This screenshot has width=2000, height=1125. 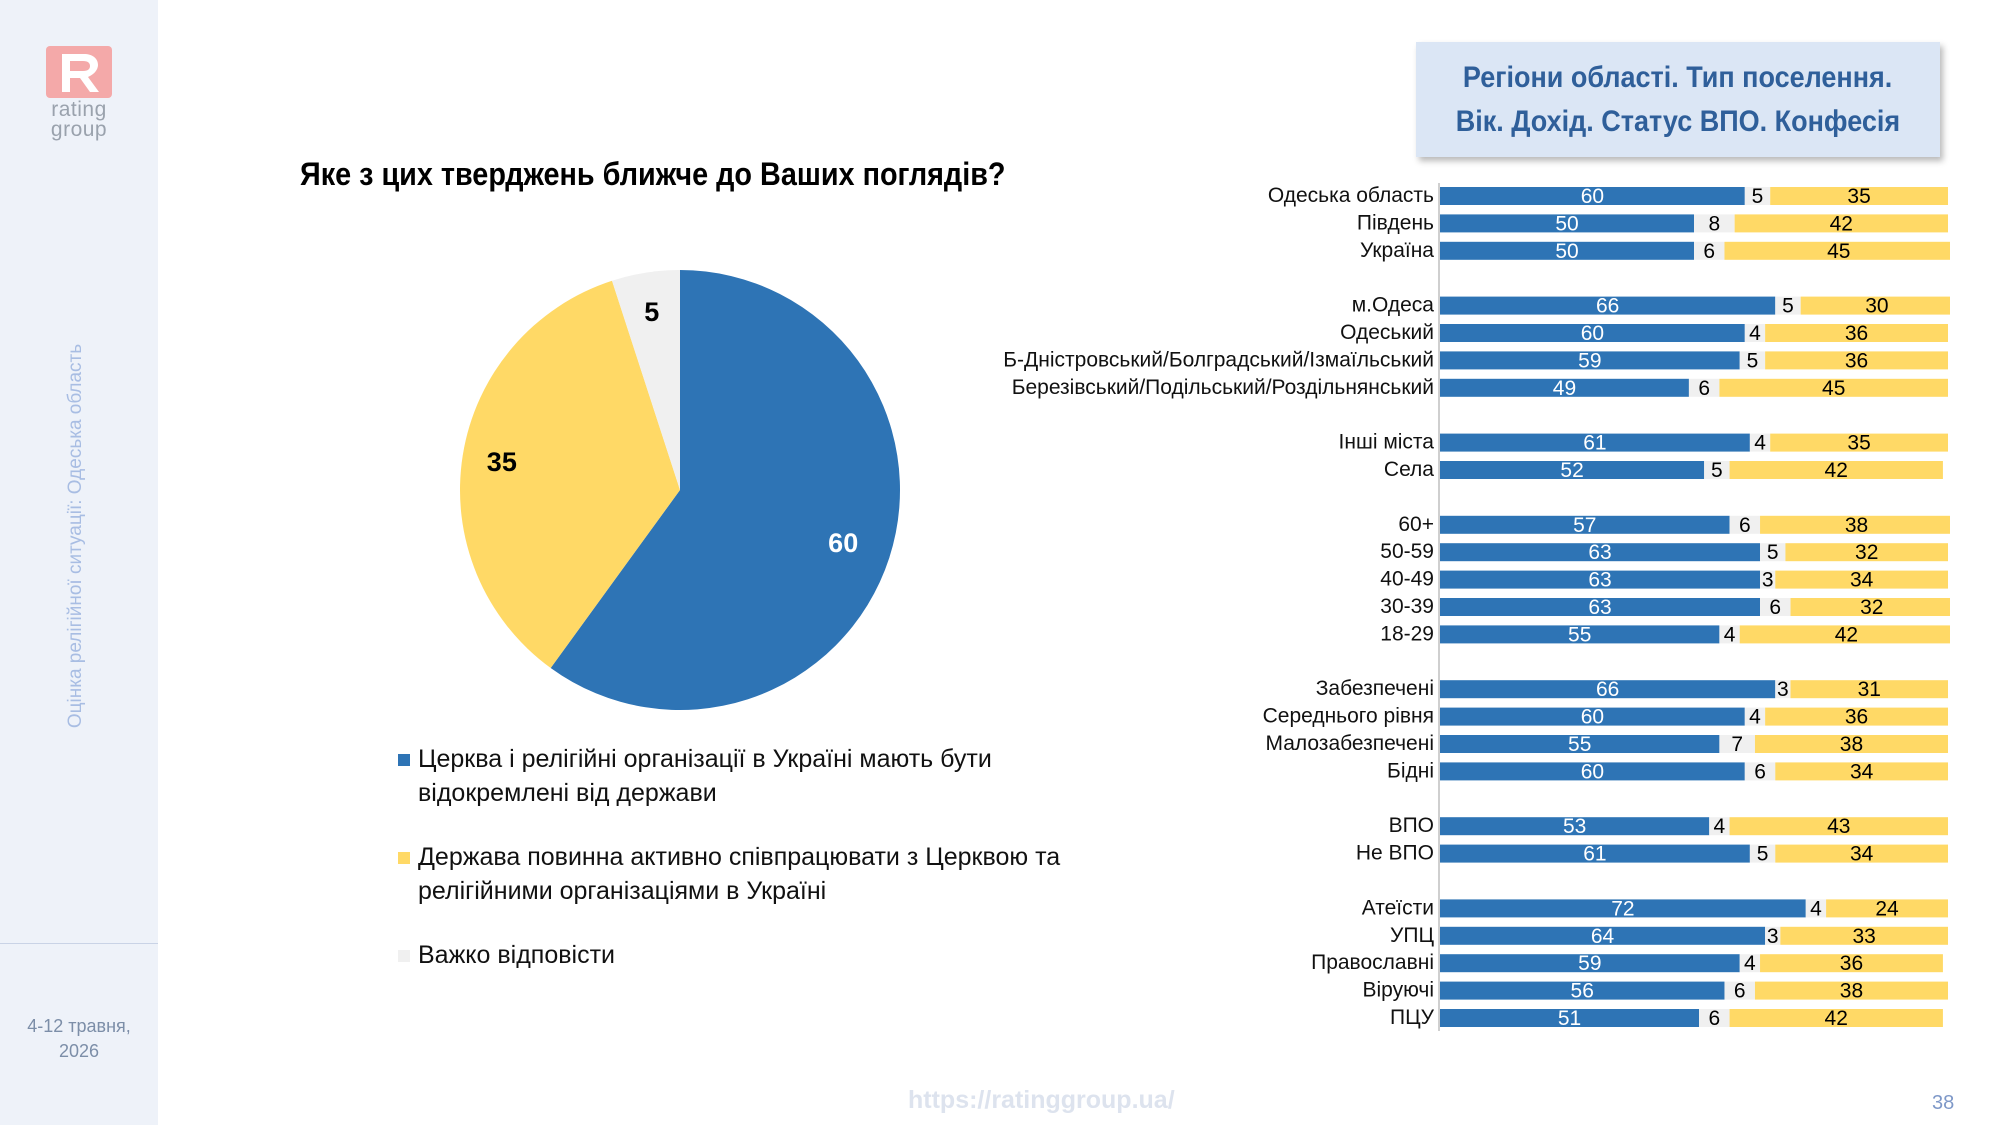 I want to click on bar-row: 30-39 63 6 32, so click(x=1665, y=607).